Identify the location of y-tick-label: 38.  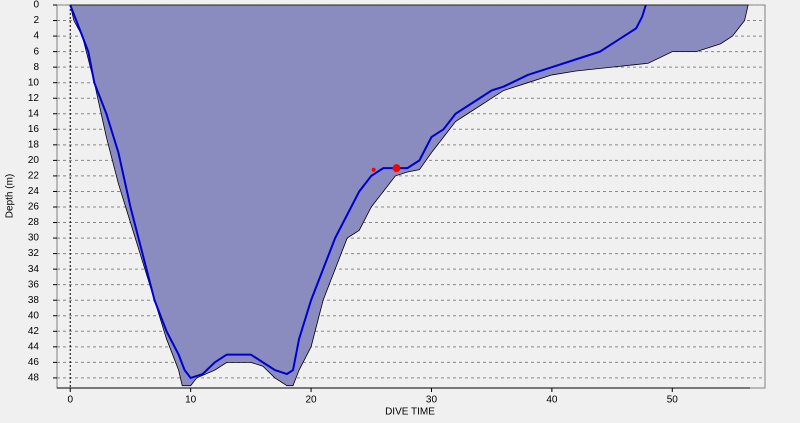
(34, 300).